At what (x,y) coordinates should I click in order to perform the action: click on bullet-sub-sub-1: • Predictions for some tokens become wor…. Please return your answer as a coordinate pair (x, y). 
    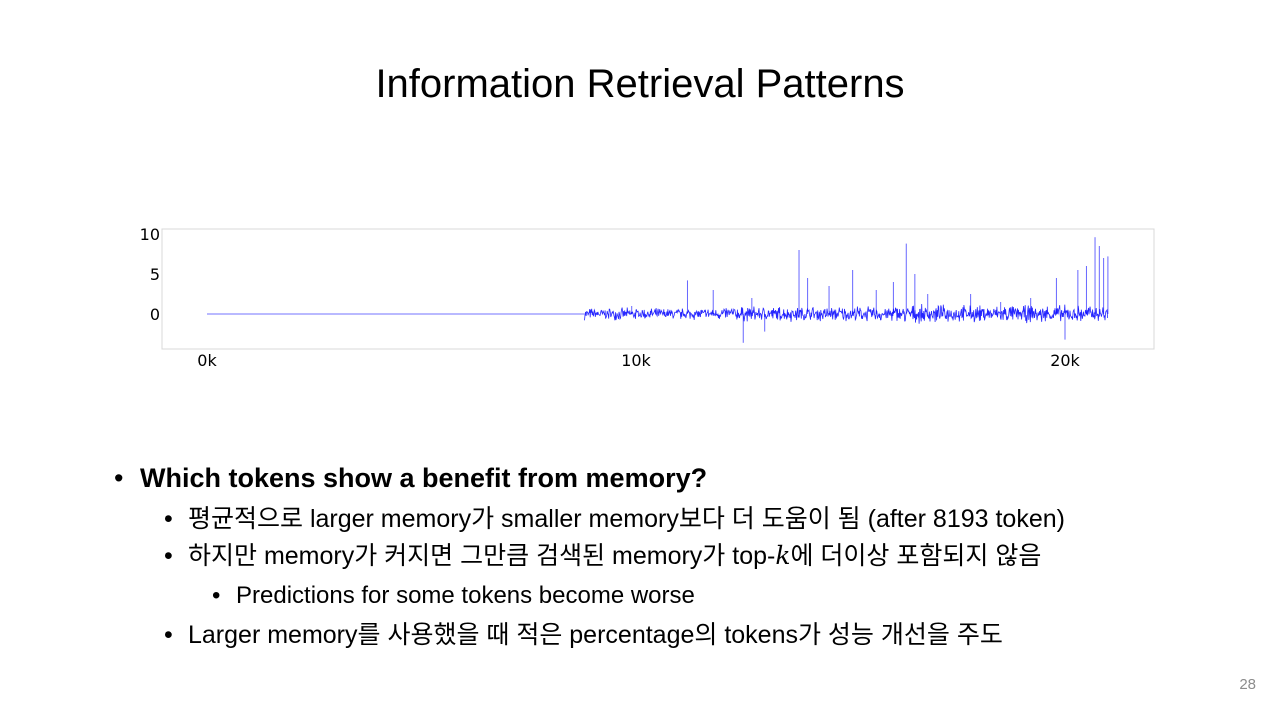
    Looking at the image, I should click on (453, 596).